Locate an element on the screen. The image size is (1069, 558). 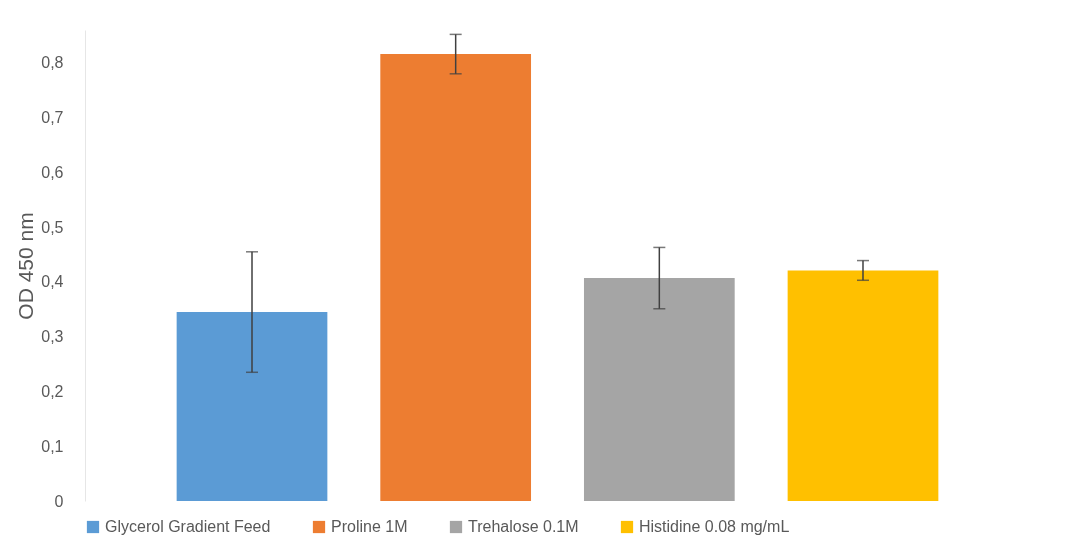
legend-label: Proline 1M is located at coordinates (369, 526).